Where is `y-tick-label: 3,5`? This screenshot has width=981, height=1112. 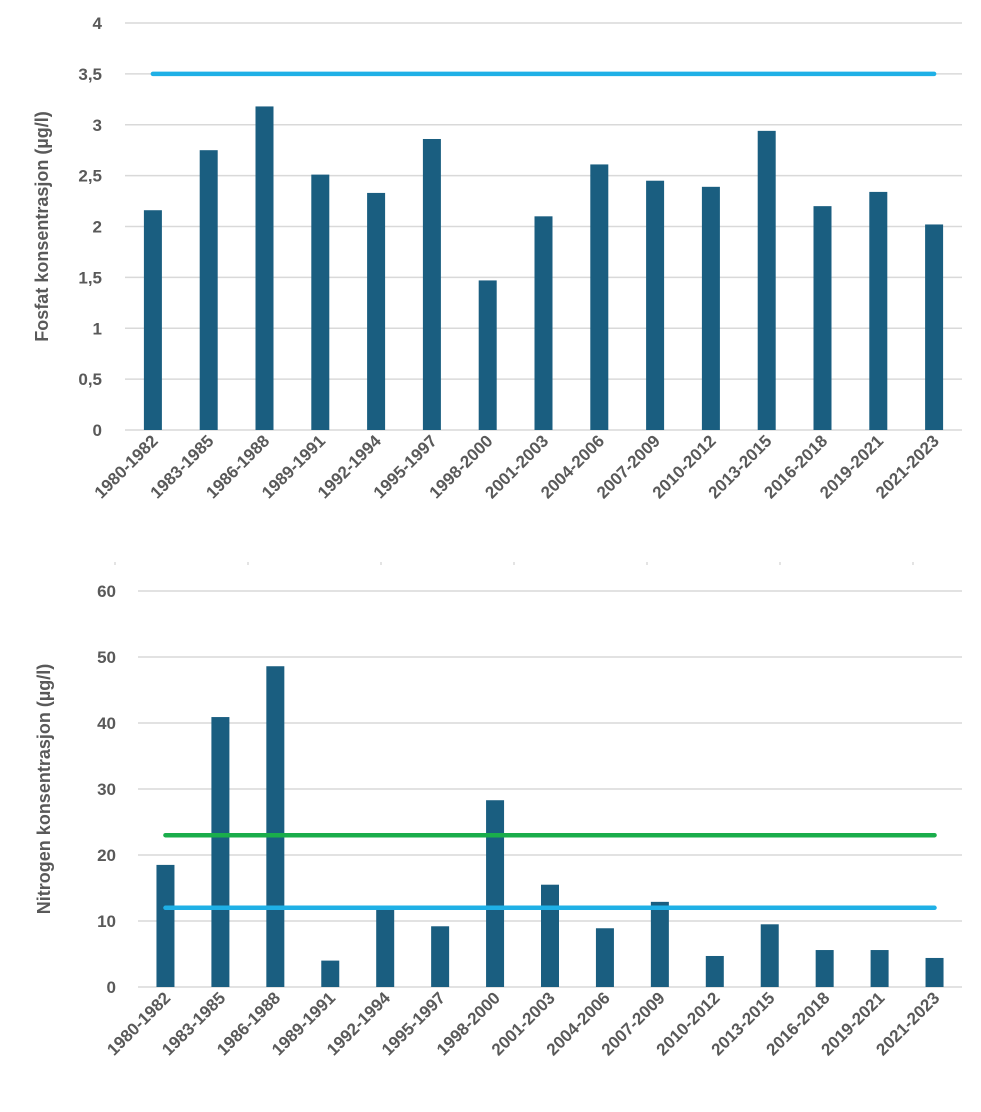
y-tick-label: 3,5 is located at coordinates (90, 74).